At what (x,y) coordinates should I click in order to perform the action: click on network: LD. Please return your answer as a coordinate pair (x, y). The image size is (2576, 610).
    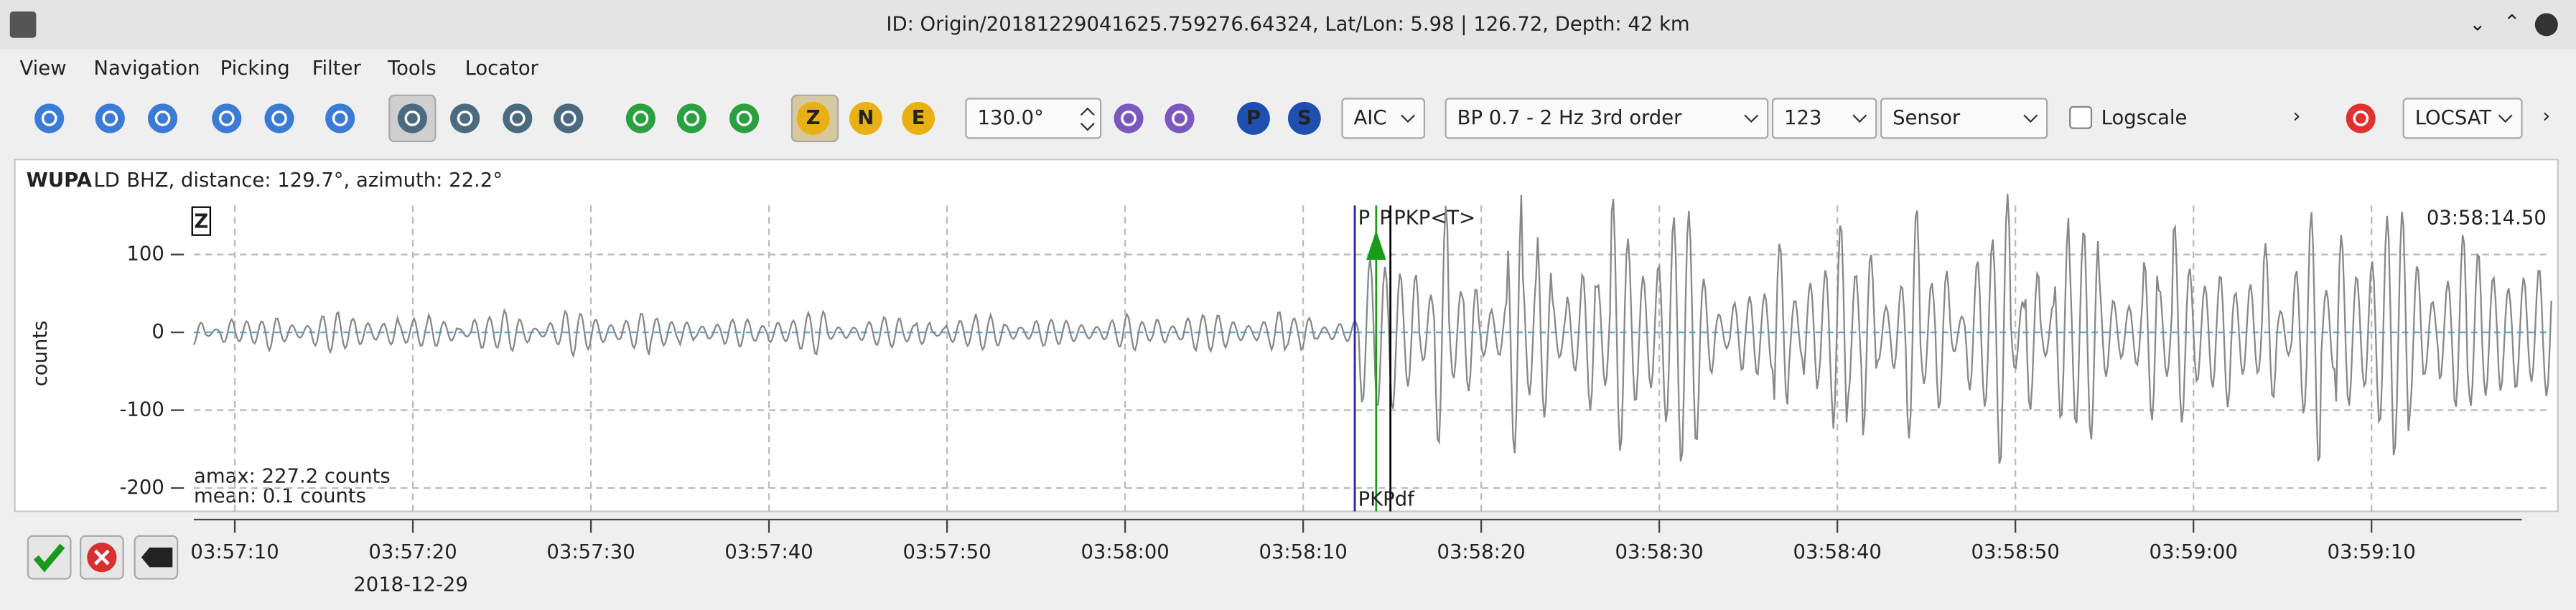
    Looking at the image, I should click on (106, 180).